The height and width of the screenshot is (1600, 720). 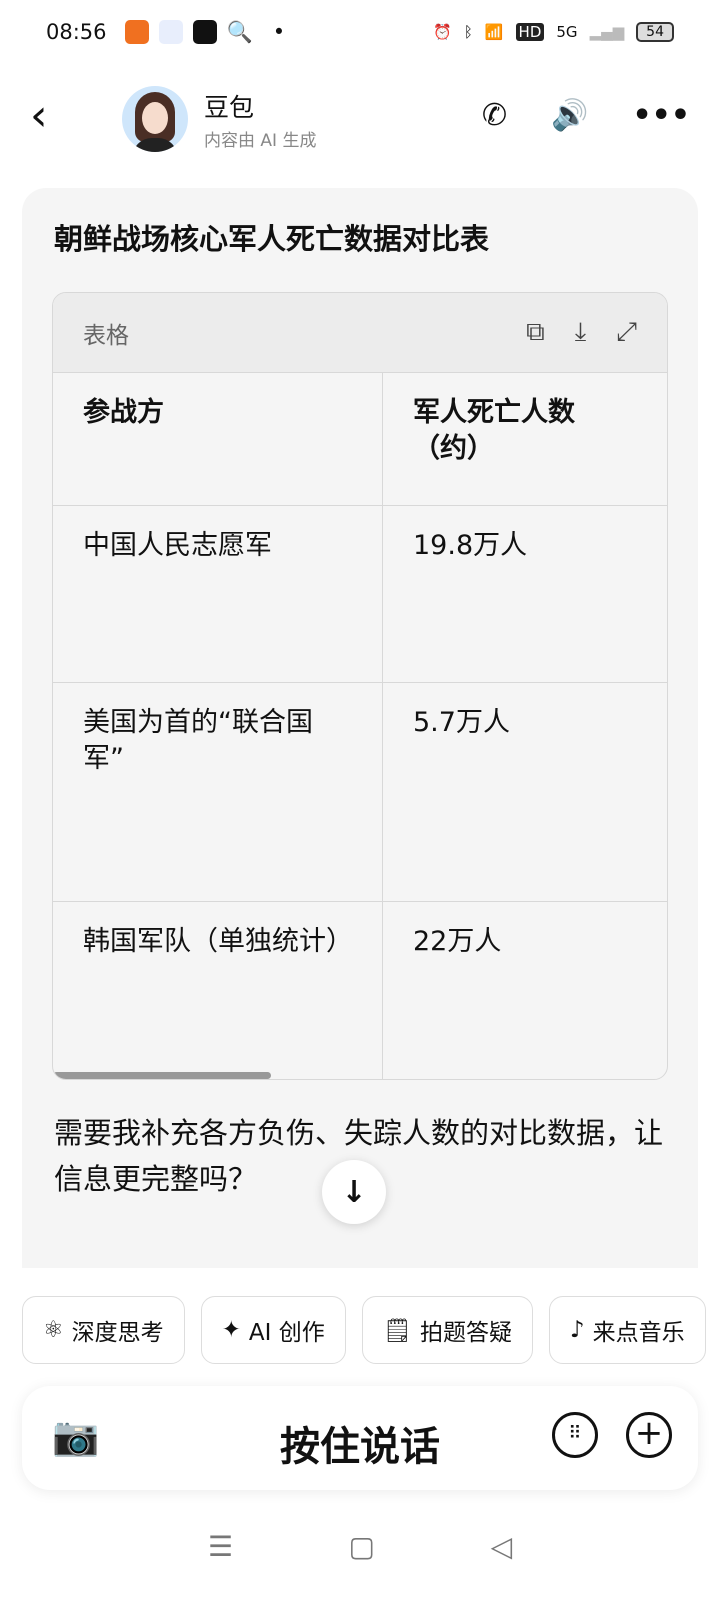 I want to click on quick-actions: ⚛ 深度思考 ✦ AI 创作 🗒 拍题答疑 ♪ 来点音乐, so click(x=364, y=1330).